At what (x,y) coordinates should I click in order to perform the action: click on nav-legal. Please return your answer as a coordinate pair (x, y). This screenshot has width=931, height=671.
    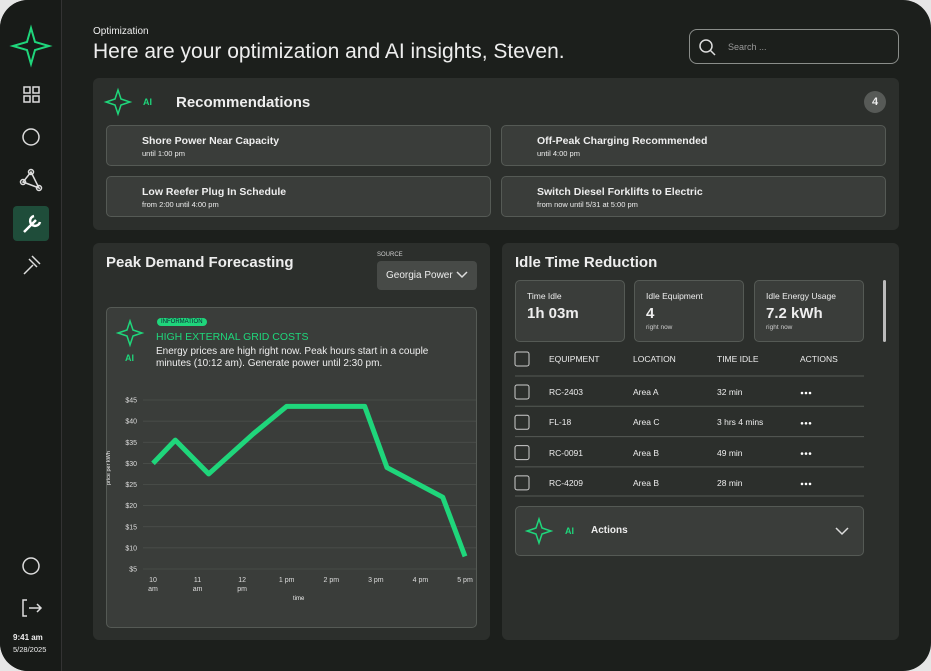
    Looking at the image, I should click on (32, 265).